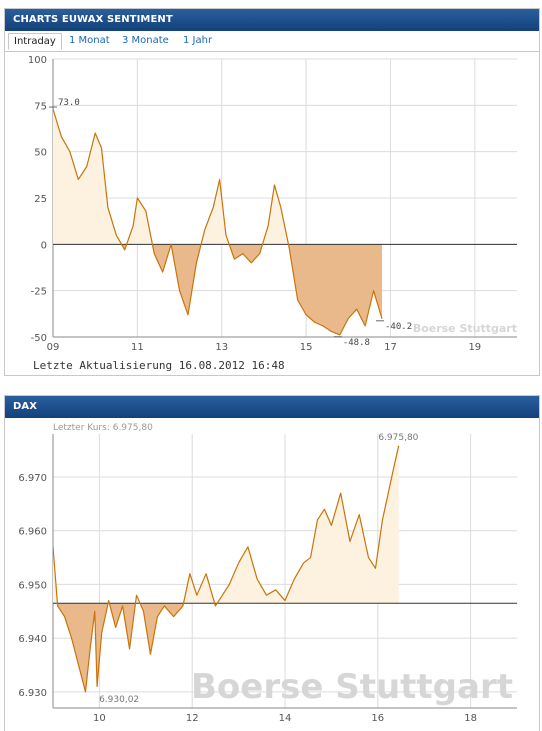  What do you see at coordinates (32, 585) in the screenshot?
I see `y-tick-label: 6.950` at bounding box center [32, 585].